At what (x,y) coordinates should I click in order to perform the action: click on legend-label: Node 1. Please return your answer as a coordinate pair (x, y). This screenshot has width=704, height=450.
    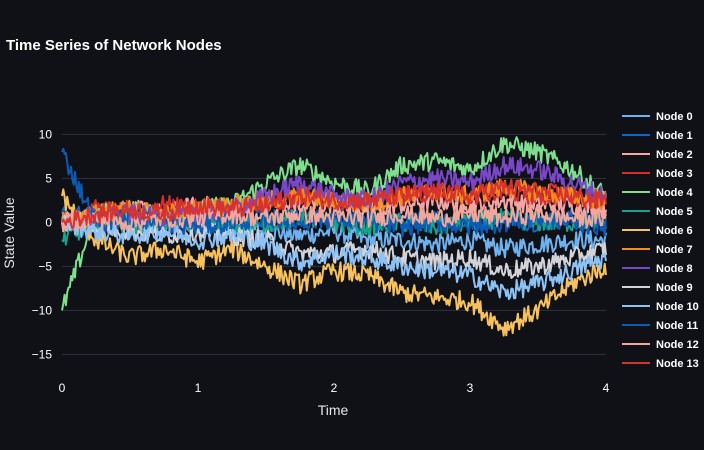
    Looking at the image, I should click on (674, 136).